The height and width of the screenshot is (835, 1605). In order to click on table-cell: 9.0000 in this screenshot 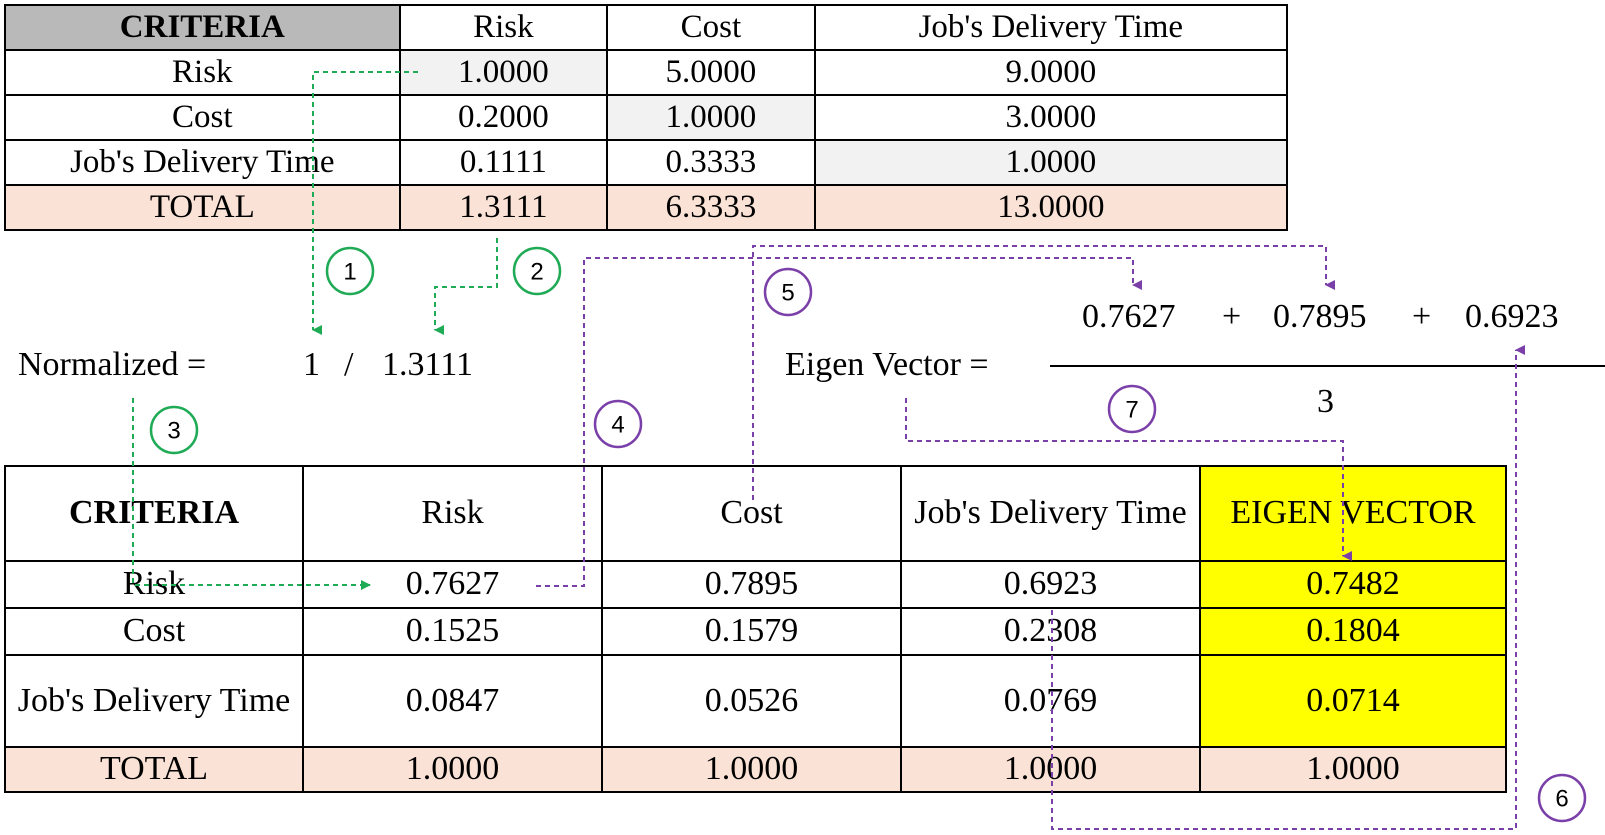, I will do `click(1051, 72)`.